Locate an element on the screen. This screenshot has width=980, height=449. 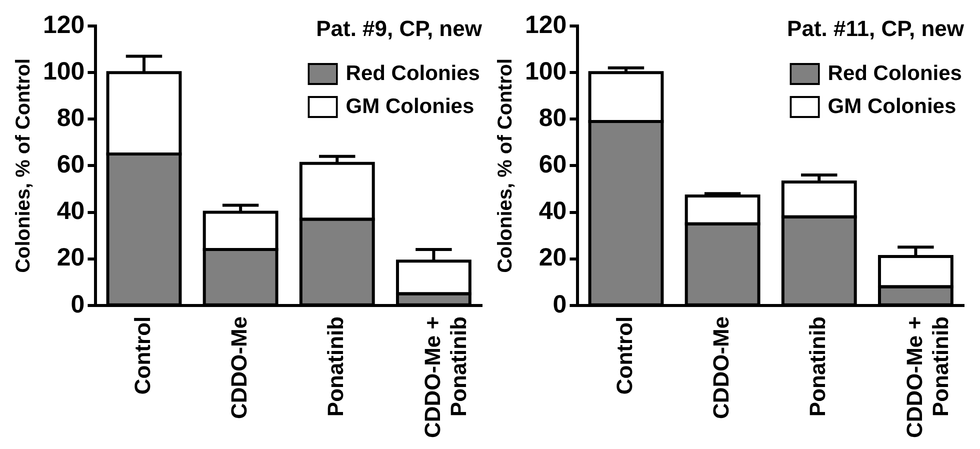
chart-title: Pat. #9, CP, new is located at coordinates (399, 29).